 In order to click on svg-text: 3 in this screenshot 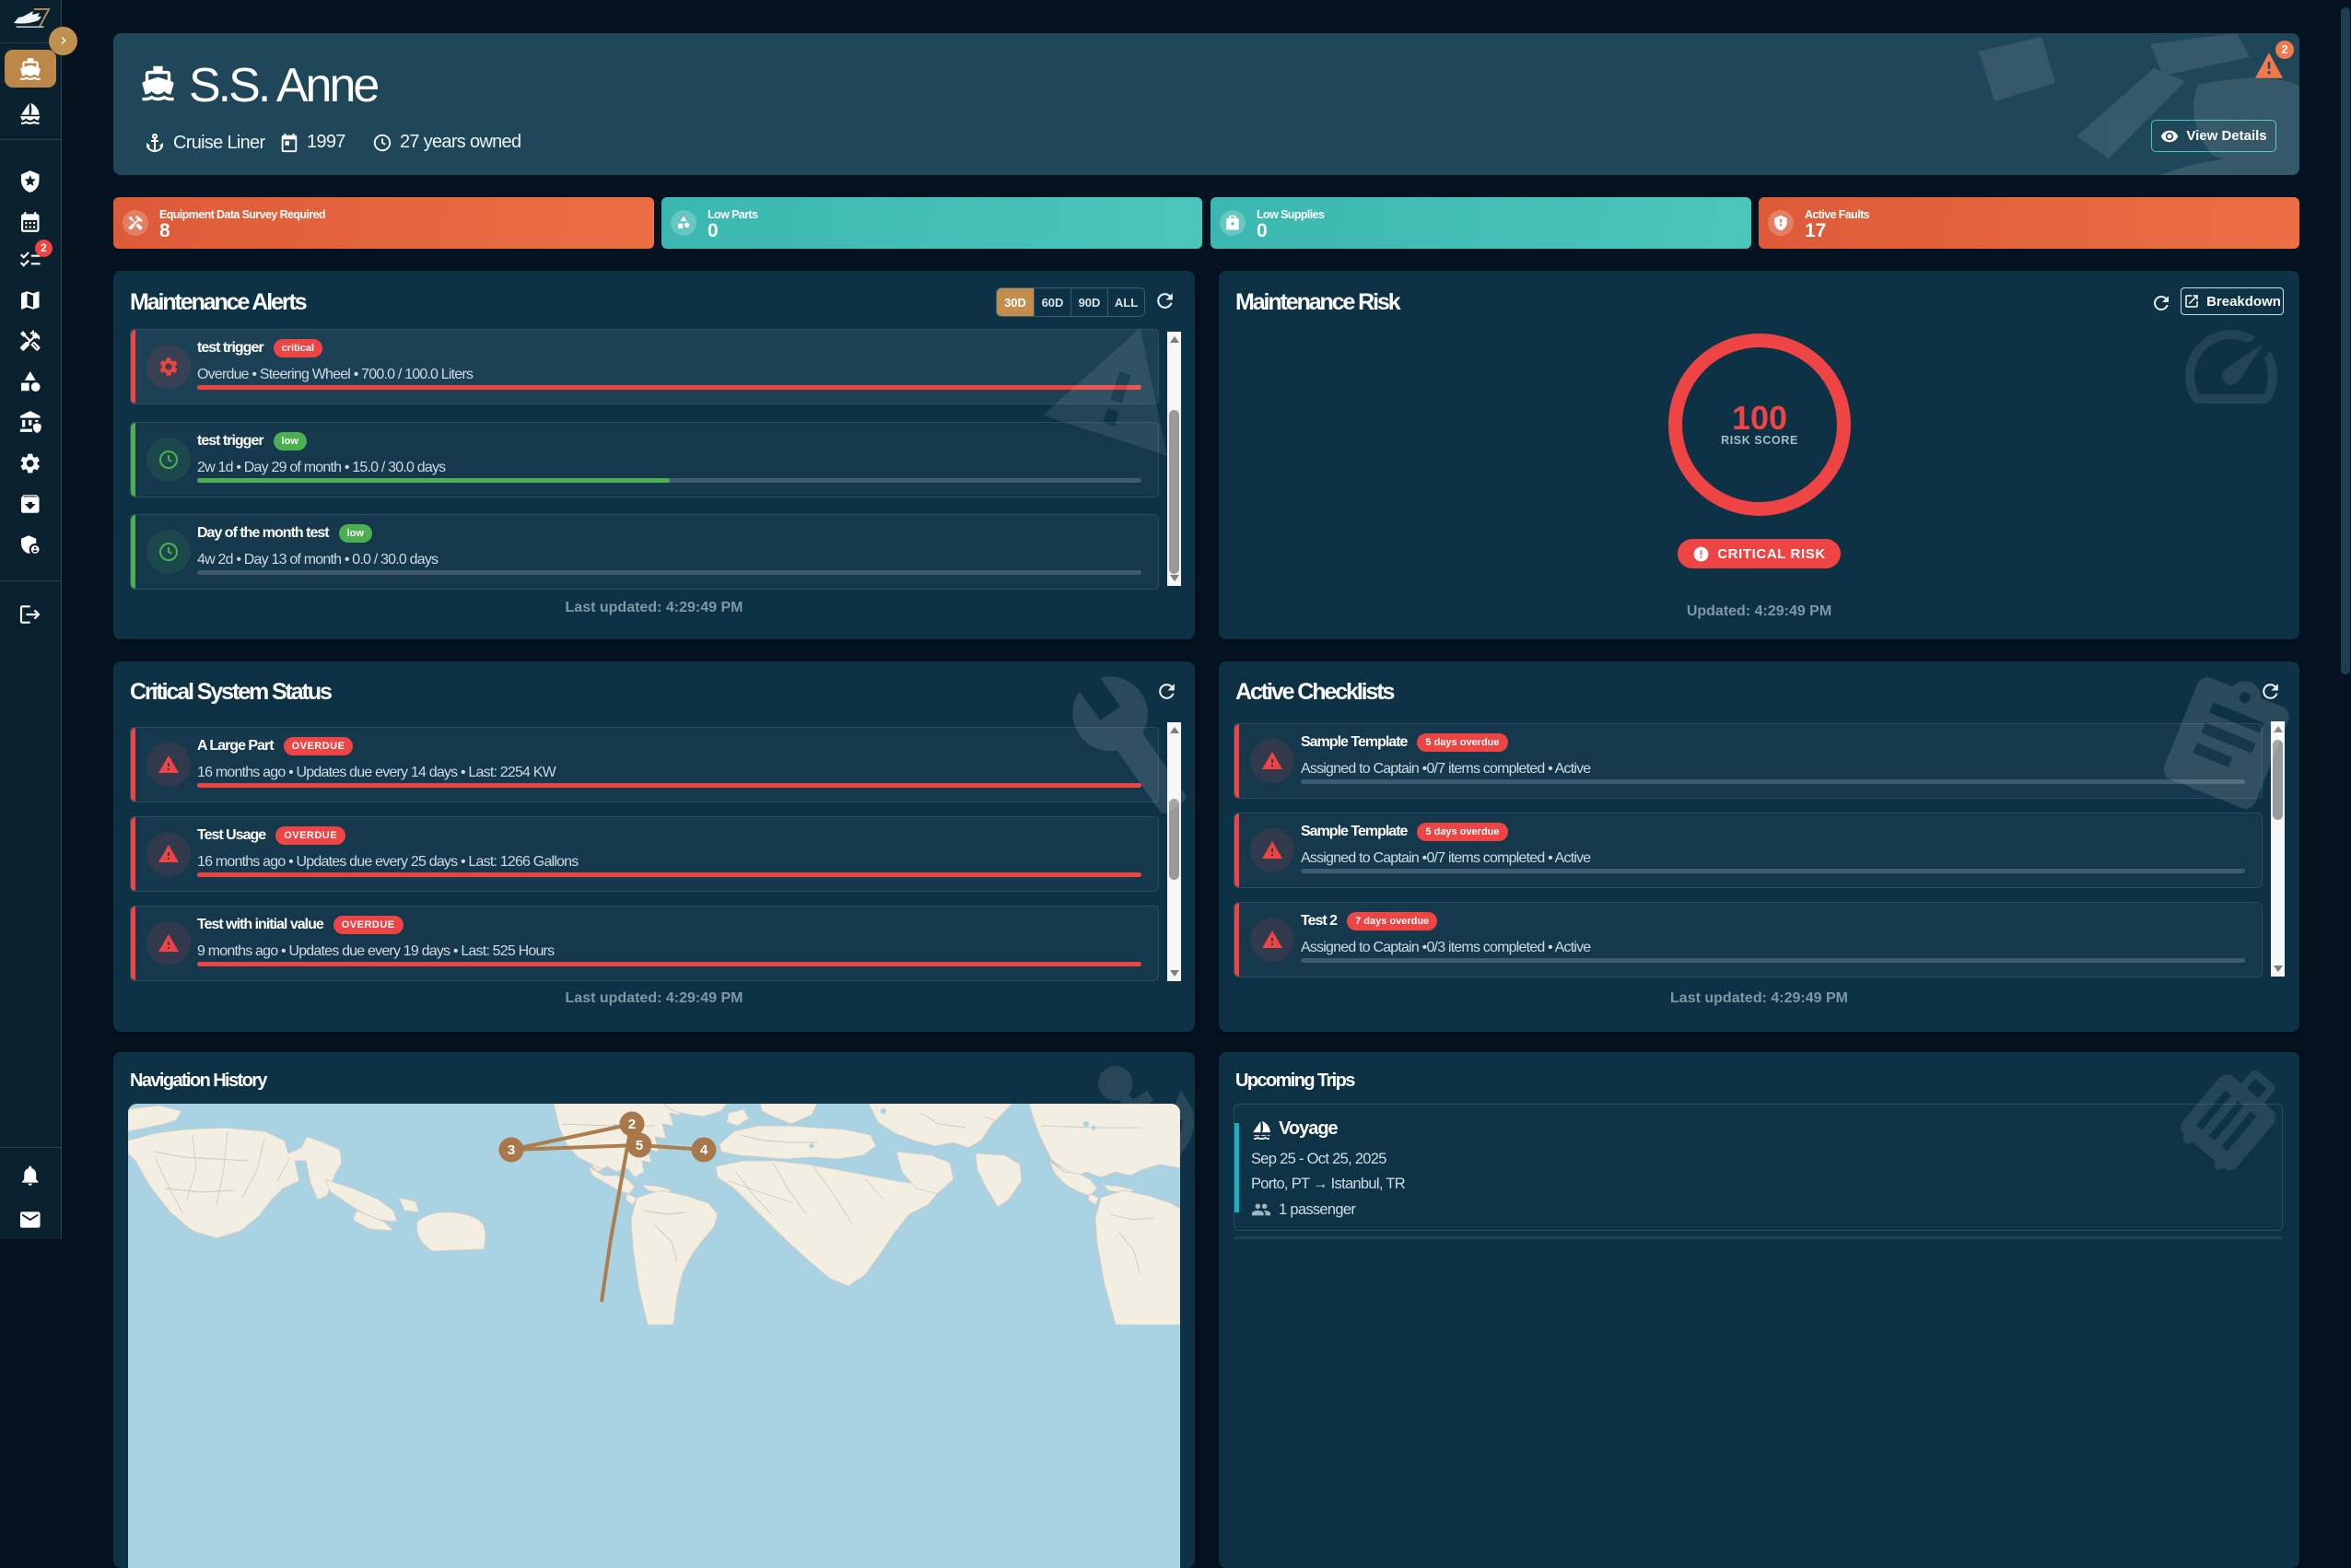, I will do `click(512, 1150)`.